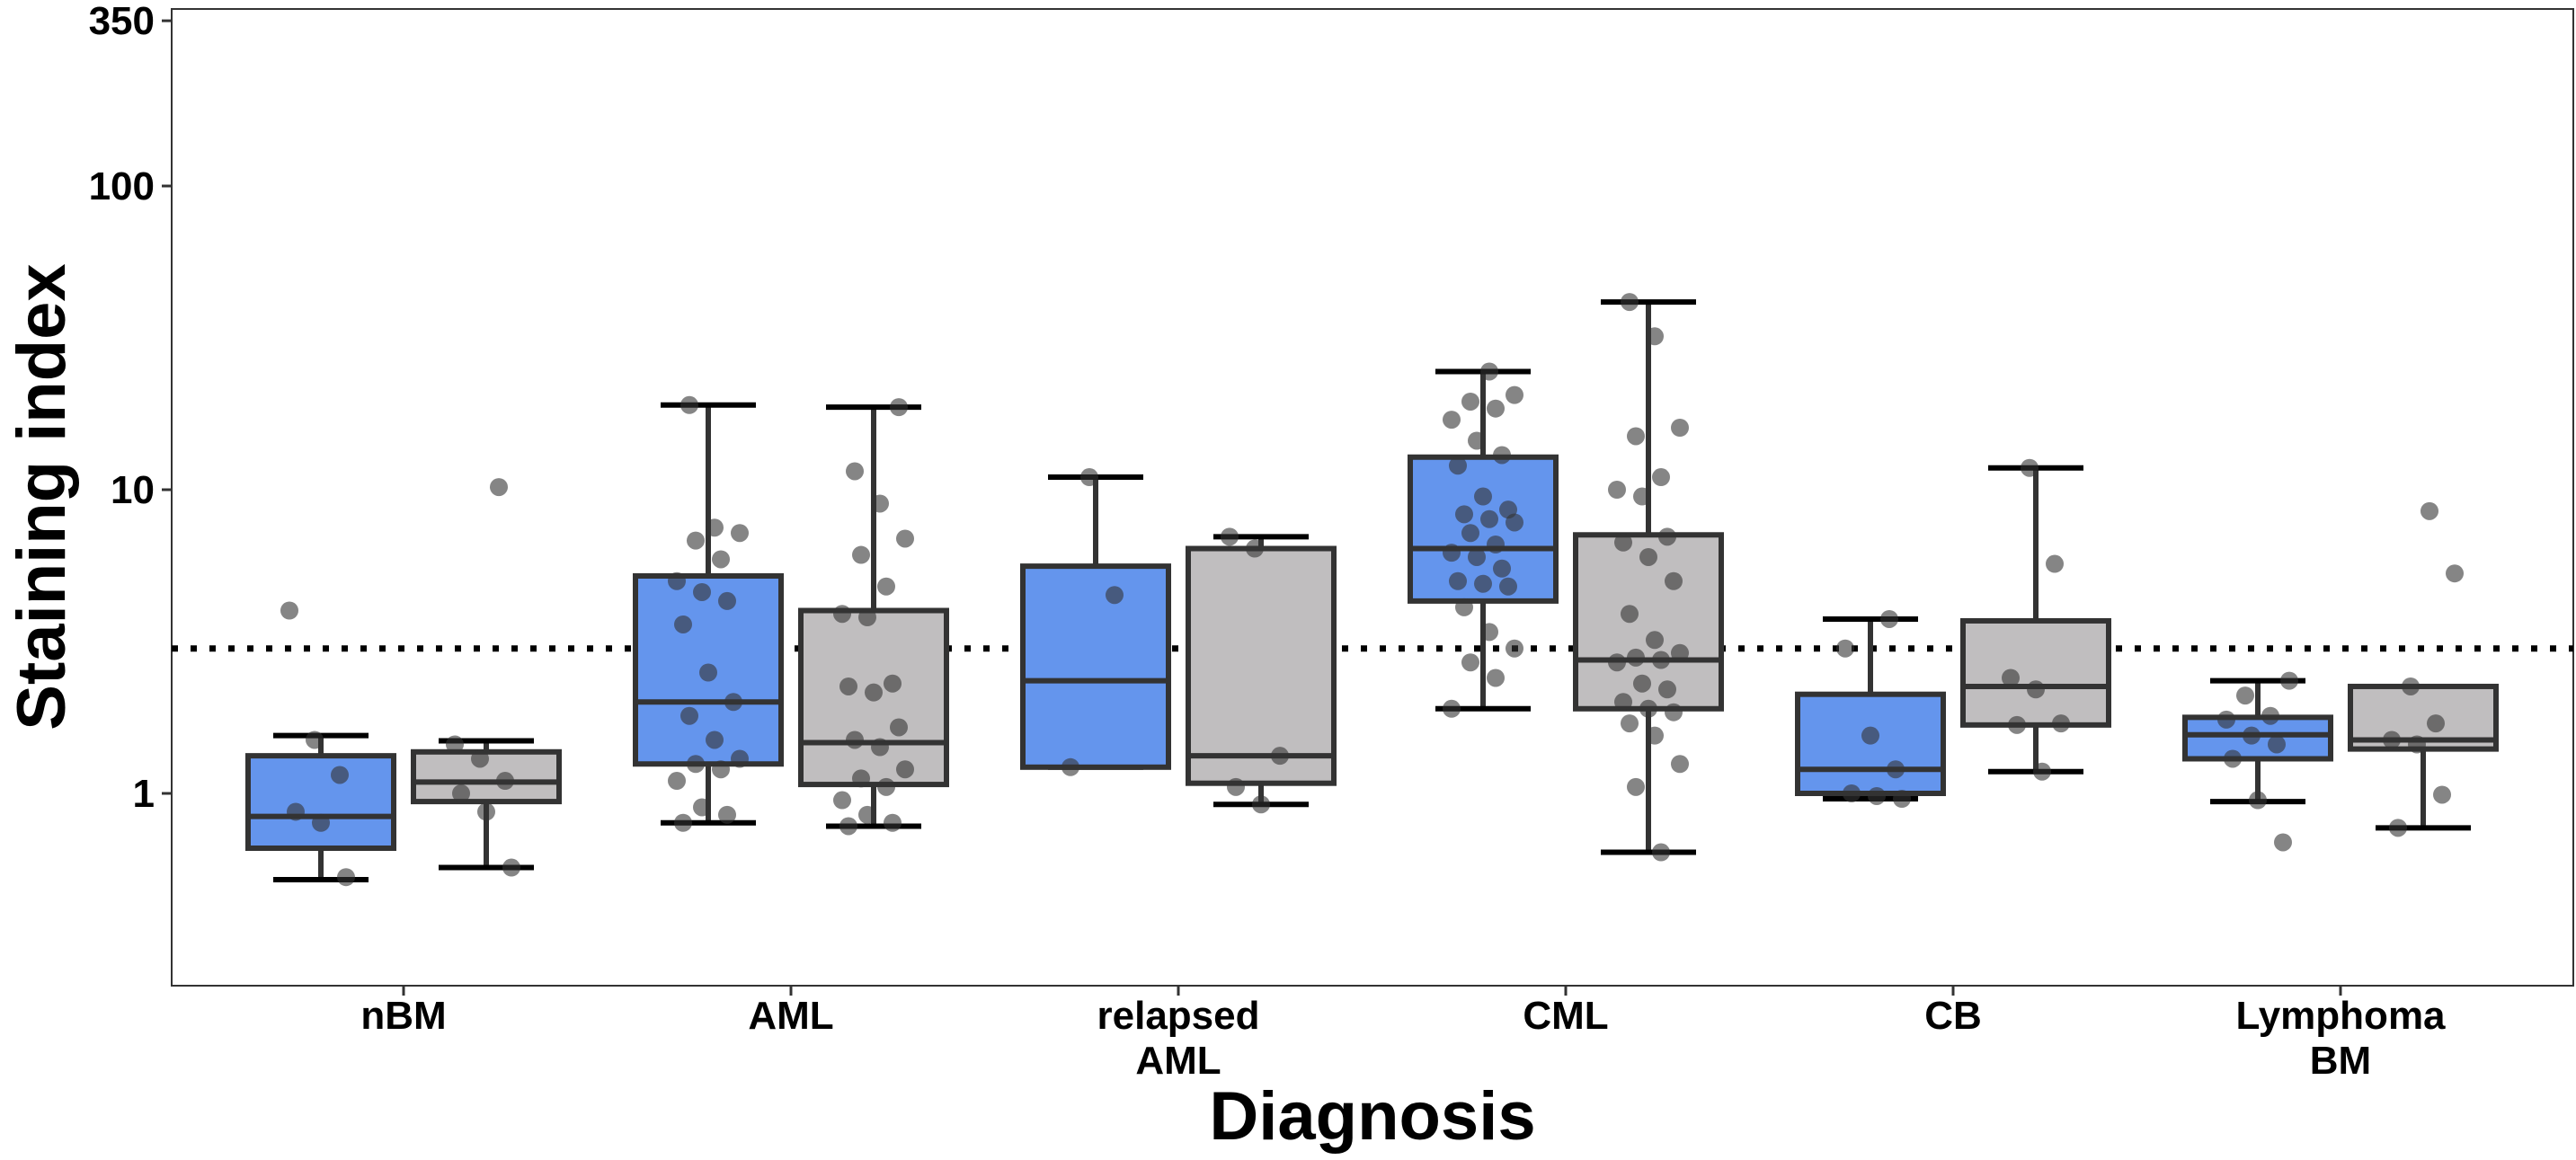 The width and height of the screenshot is (2576, 1160). I want to click on y-tick-label: 10, so click(133, 490).